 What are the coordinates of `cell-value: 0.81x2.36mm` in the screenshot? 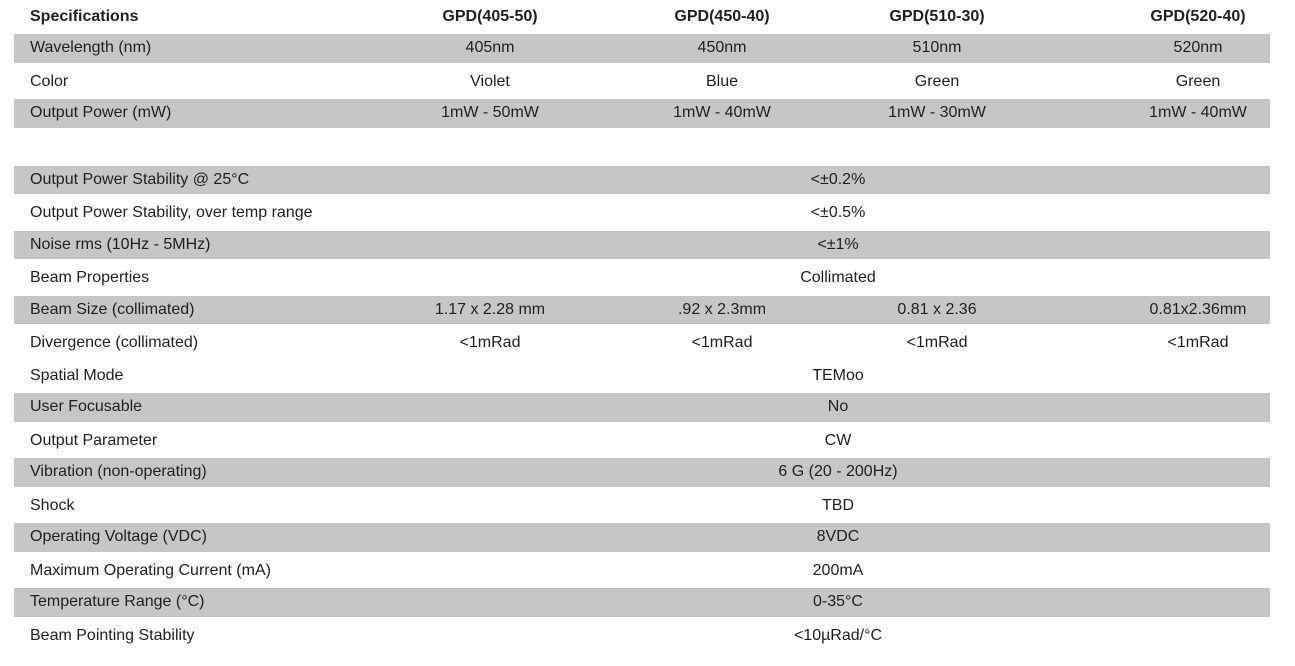 It's located at (1198, 309).